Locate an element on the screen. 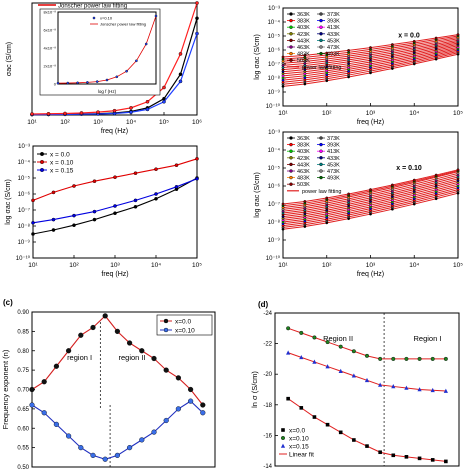 The height and width of the screenshot is (474, 474). middle-right-xtick-label: 10² is located at coordinates (327, 265).